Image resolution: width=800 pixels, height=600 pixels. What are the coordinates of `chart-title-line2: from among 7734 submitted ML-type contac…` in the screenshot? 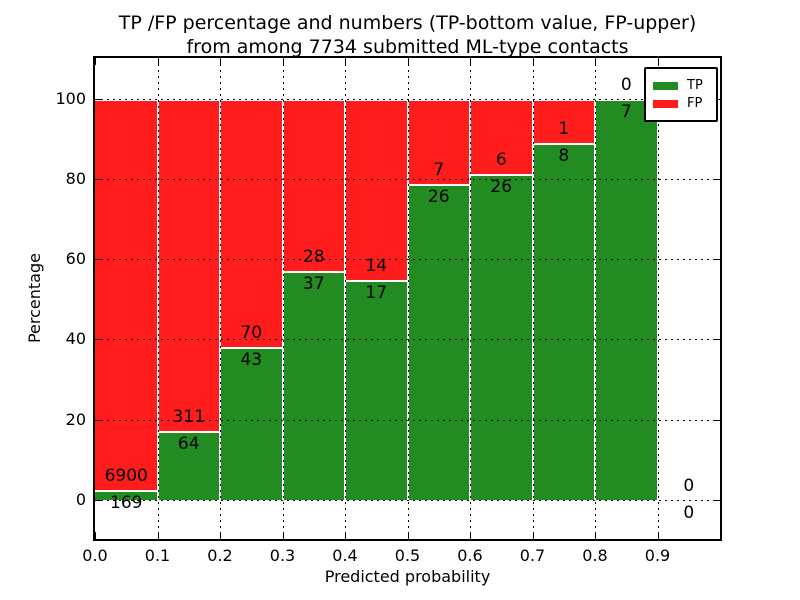 It's located at (407, 47).